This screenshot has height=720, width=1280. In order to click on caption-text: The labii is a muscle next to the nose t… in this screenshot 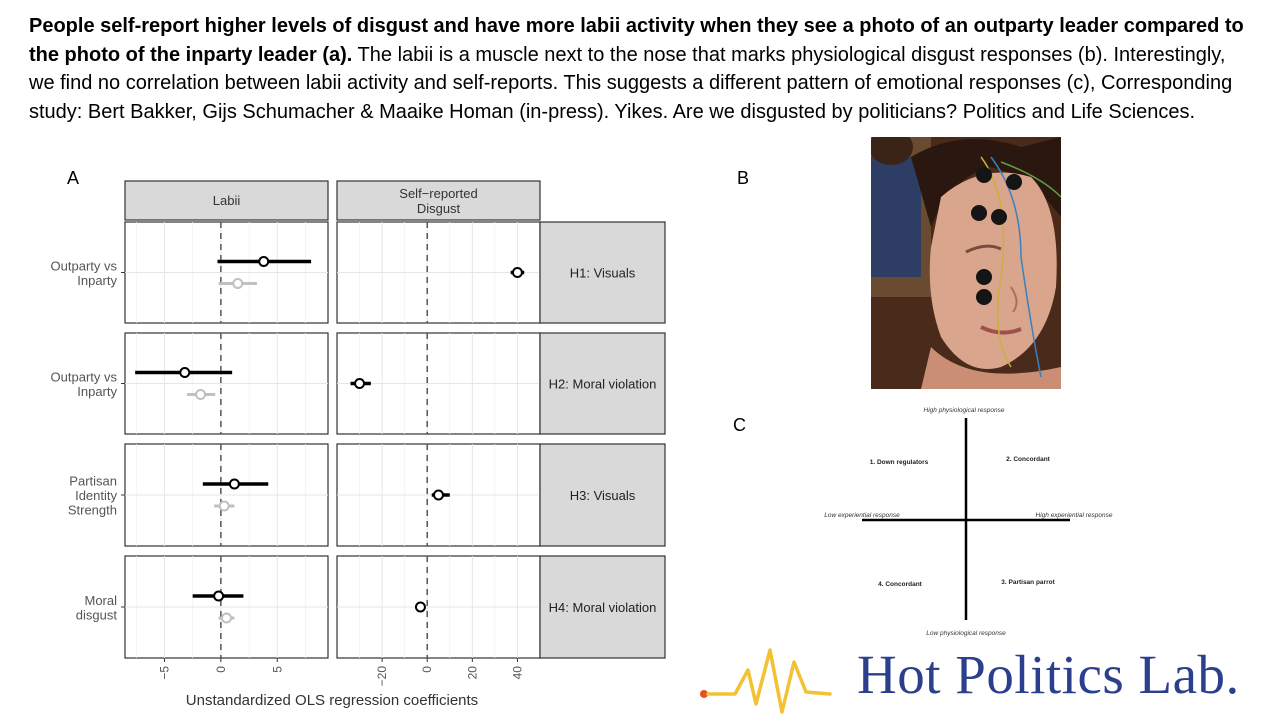, I will do `click(631, 83)`.